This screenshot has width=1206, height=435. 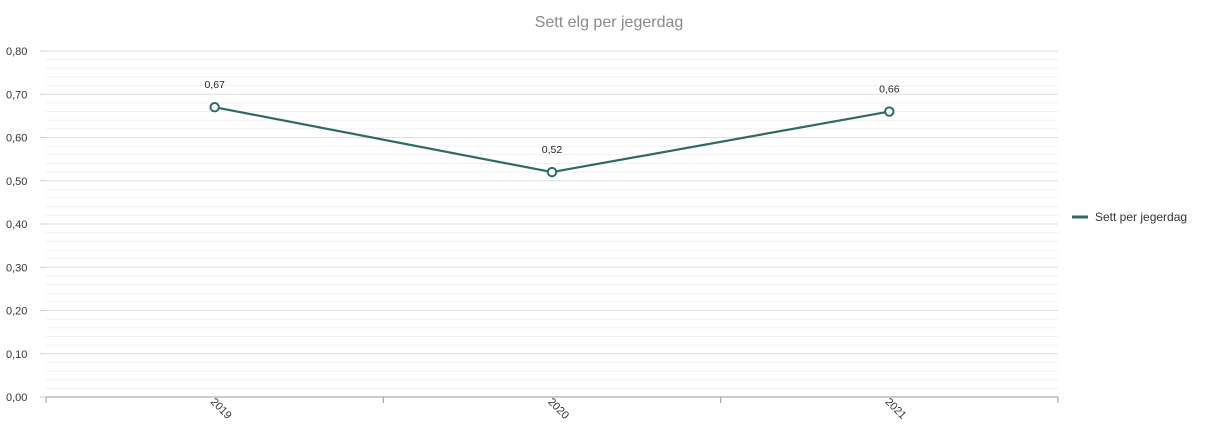 I want to click on y-tick-label: 0,20, so click(x=16, y=312).